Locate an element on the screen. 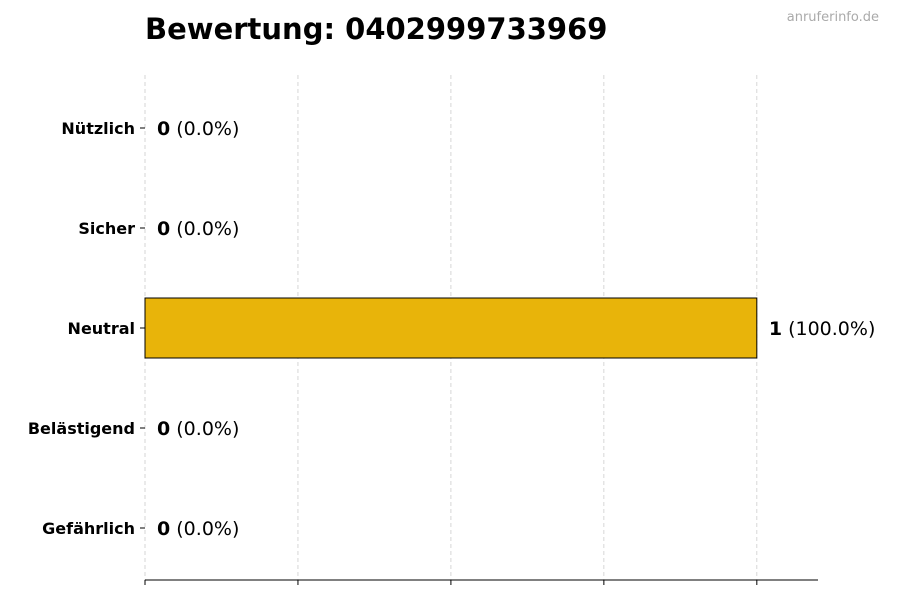 This screenshot has width=900, height=600. category-label: Gefährlich is located at coordinates (88, 528).